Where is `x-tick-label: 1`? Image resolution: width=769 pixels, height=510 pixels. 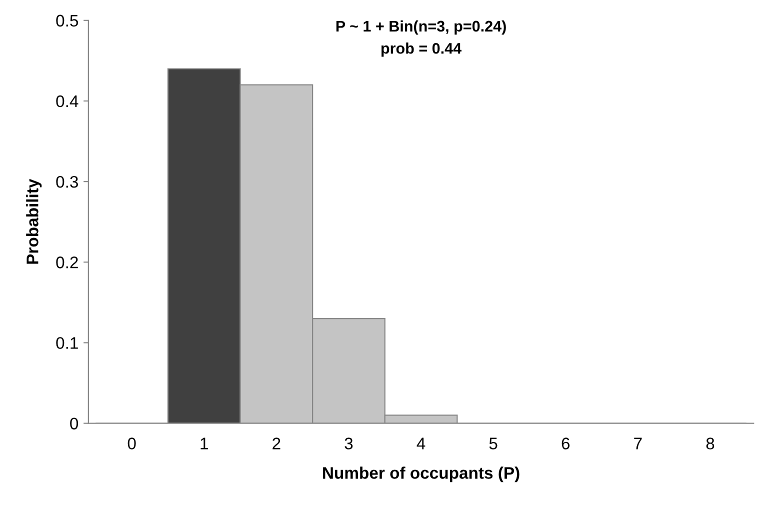 x-tick-label: 1 is located at coordinates (204, 444).